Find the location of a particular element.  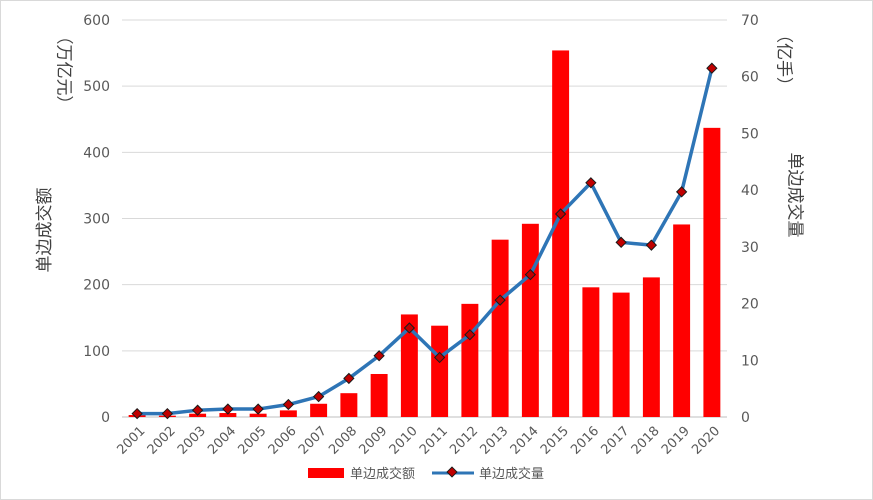

x-tick-label: 2009 is located at coordinates (373, 441).